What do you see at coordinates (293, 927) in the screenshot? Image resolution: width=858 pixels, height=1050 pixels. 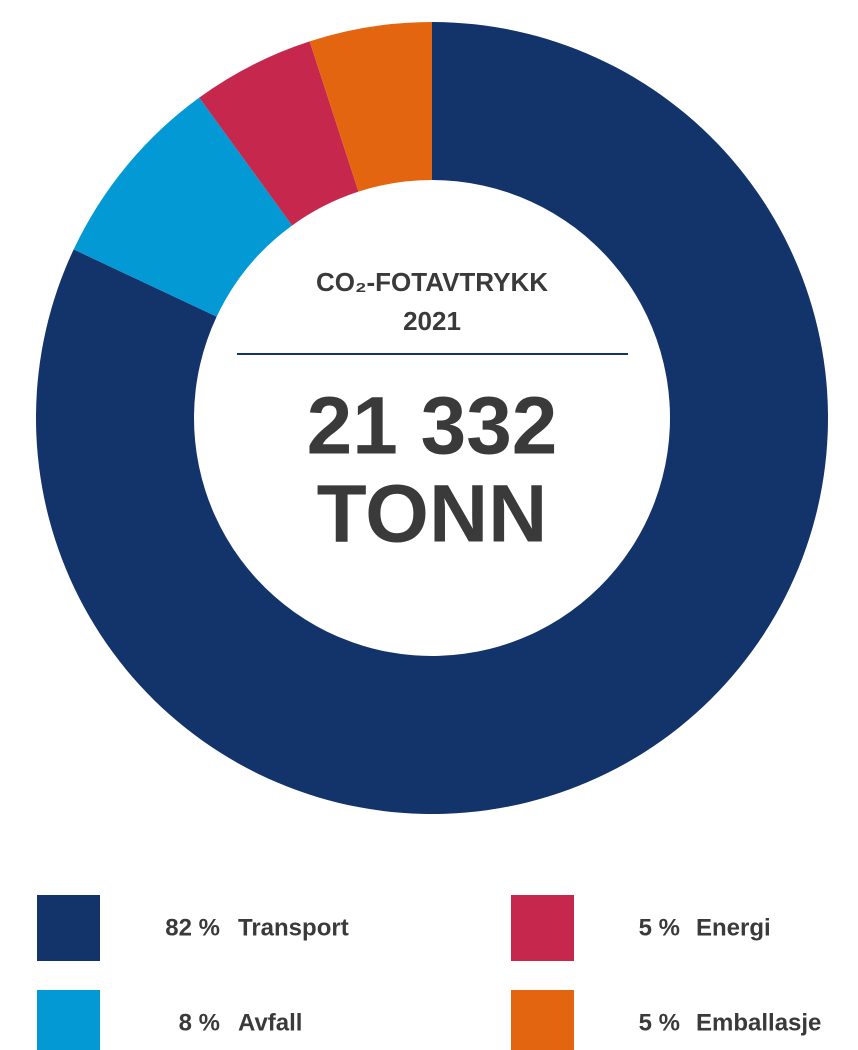 I see `legend-label: Transport` at bounding box center [293, 927].